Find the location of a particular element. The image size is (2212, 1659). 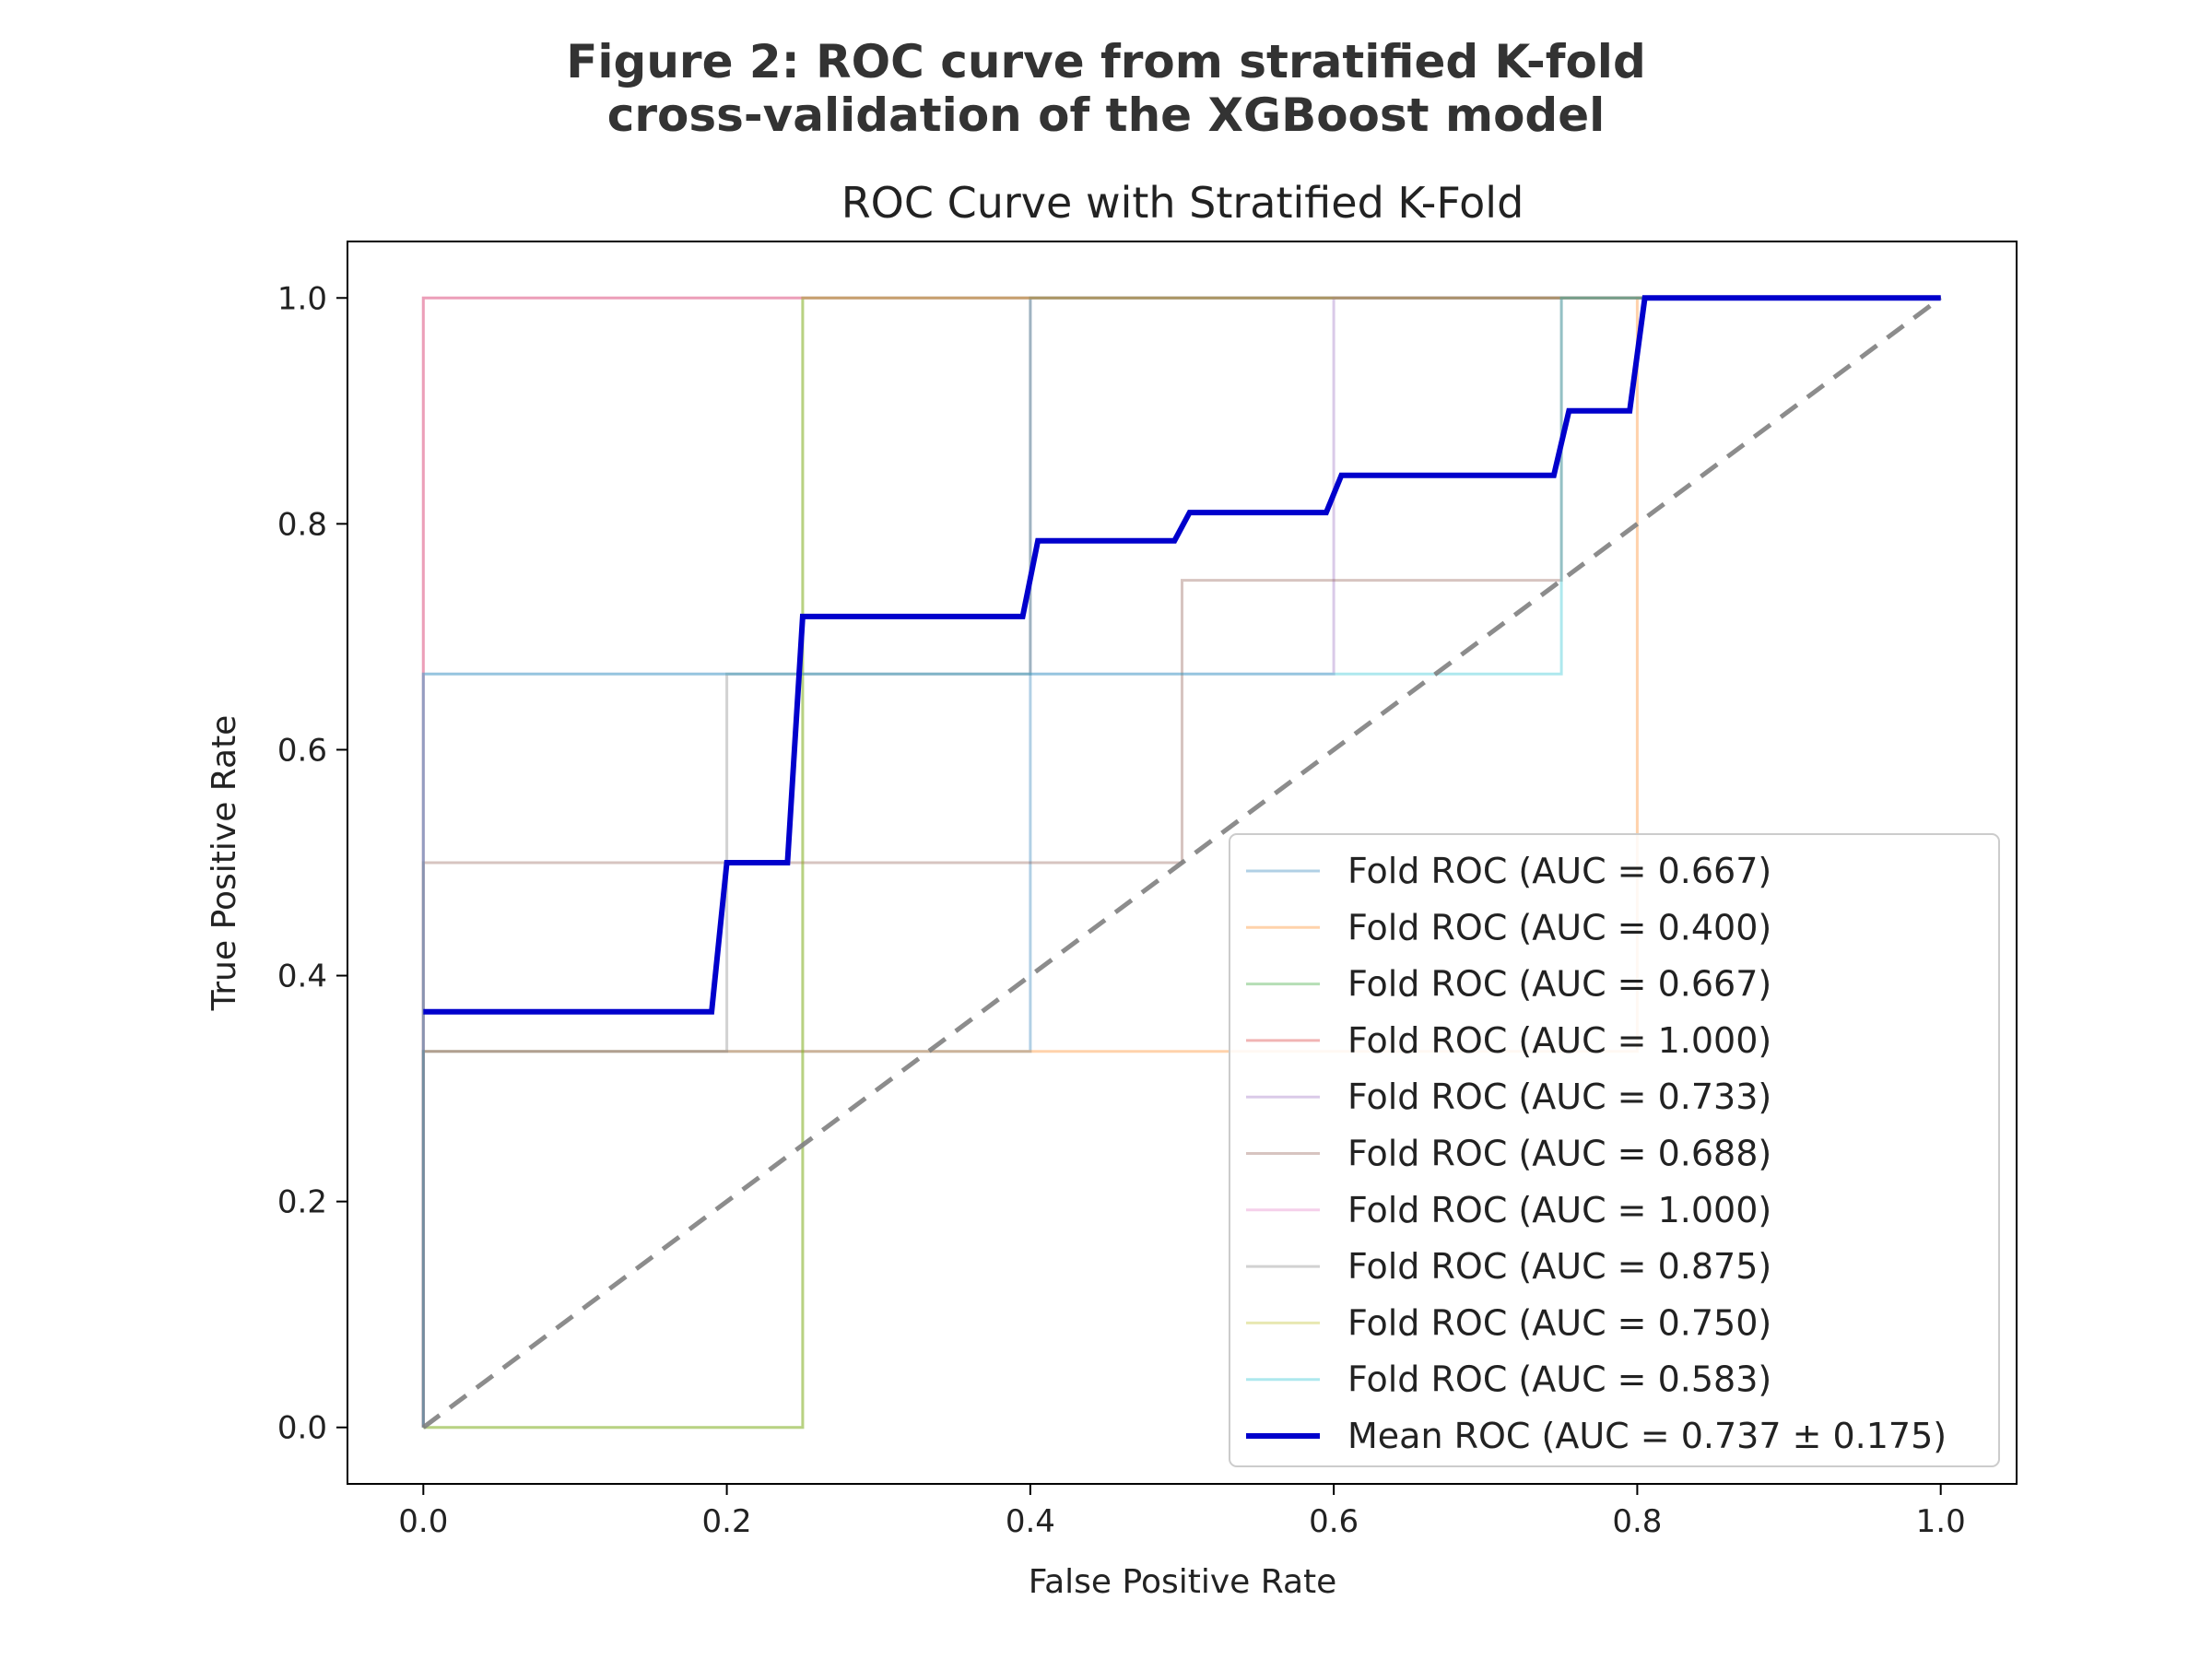

y-tick-label: 0.4 is located at coordinates (302, 977).